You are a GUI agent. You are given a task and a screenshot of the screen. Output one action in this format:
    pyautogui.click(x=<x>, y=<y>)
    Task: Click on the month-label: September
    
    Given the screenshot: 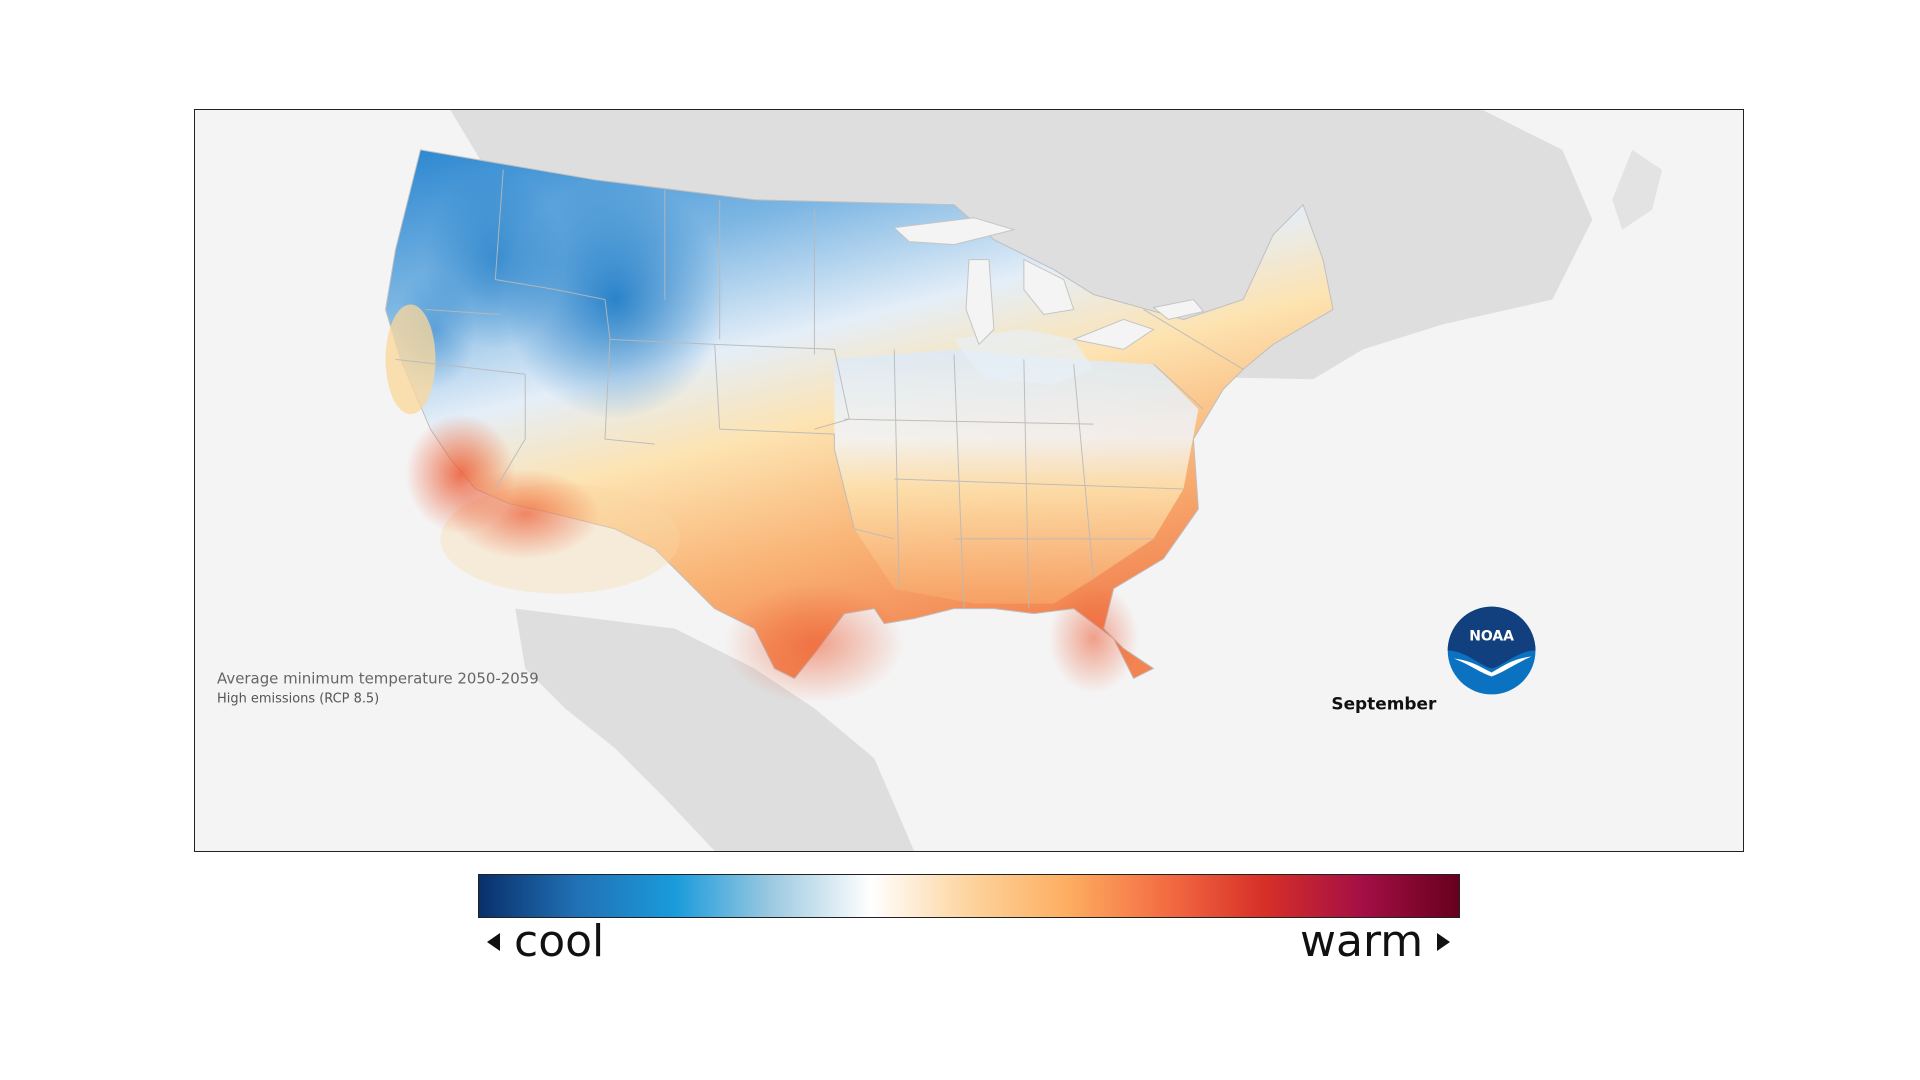 What is the action you would take?
    pyautogui.click(x=1384, y=703)
    